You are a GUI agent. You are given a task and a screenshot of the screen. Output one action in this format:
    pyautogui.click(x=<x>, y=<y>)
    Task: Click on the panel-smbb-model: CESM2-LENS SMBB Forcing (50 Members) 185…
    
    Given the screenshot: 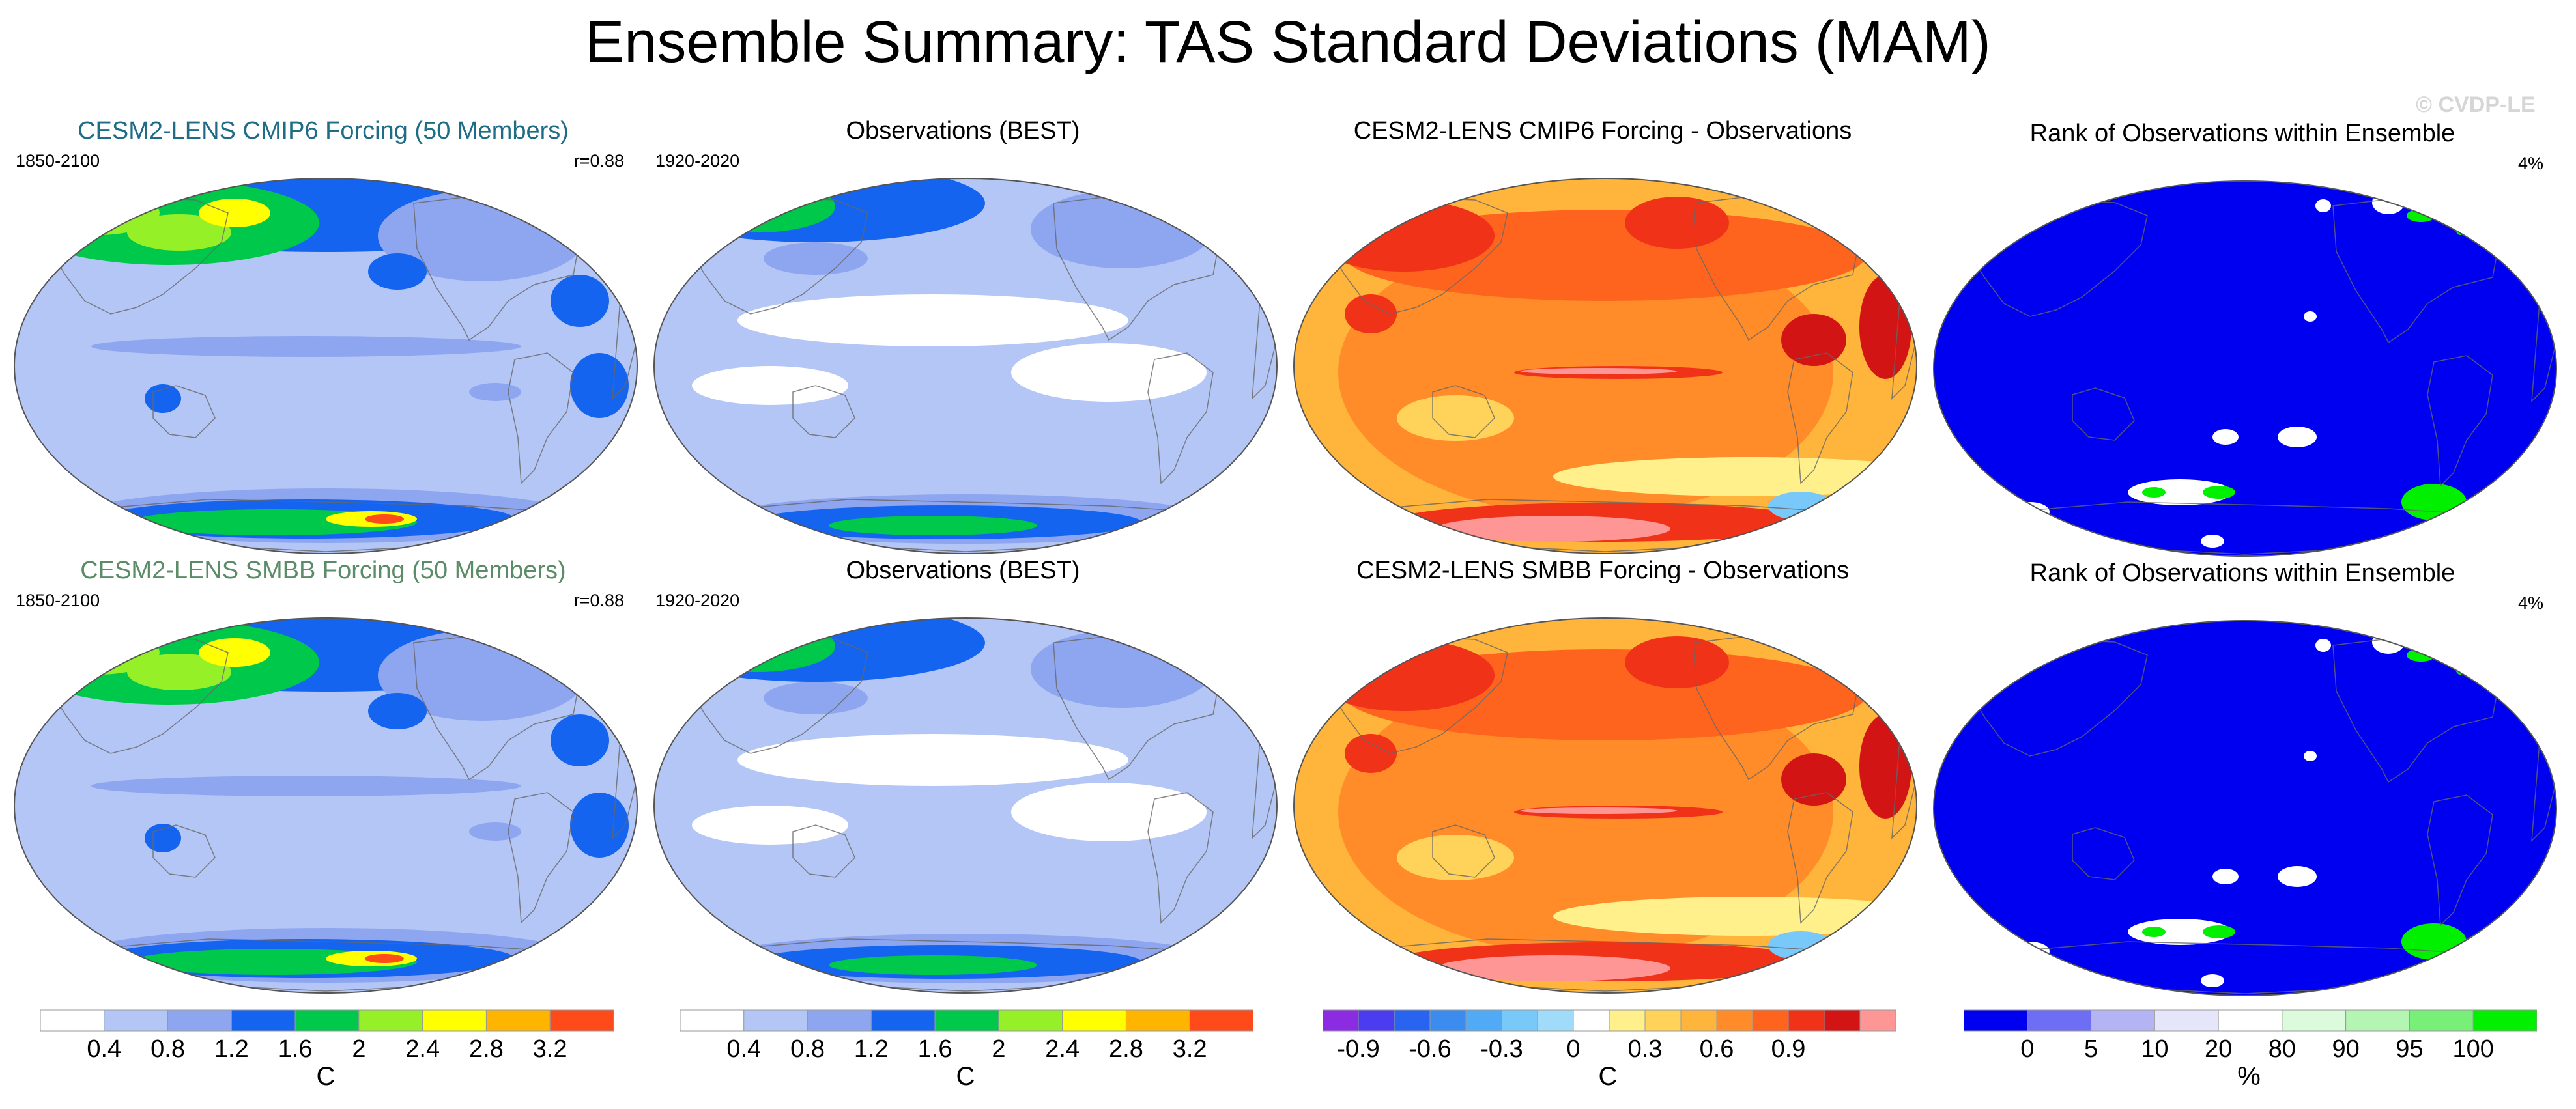 What is the action you would take?
    pyautogui.click(x=323, y=776)
    